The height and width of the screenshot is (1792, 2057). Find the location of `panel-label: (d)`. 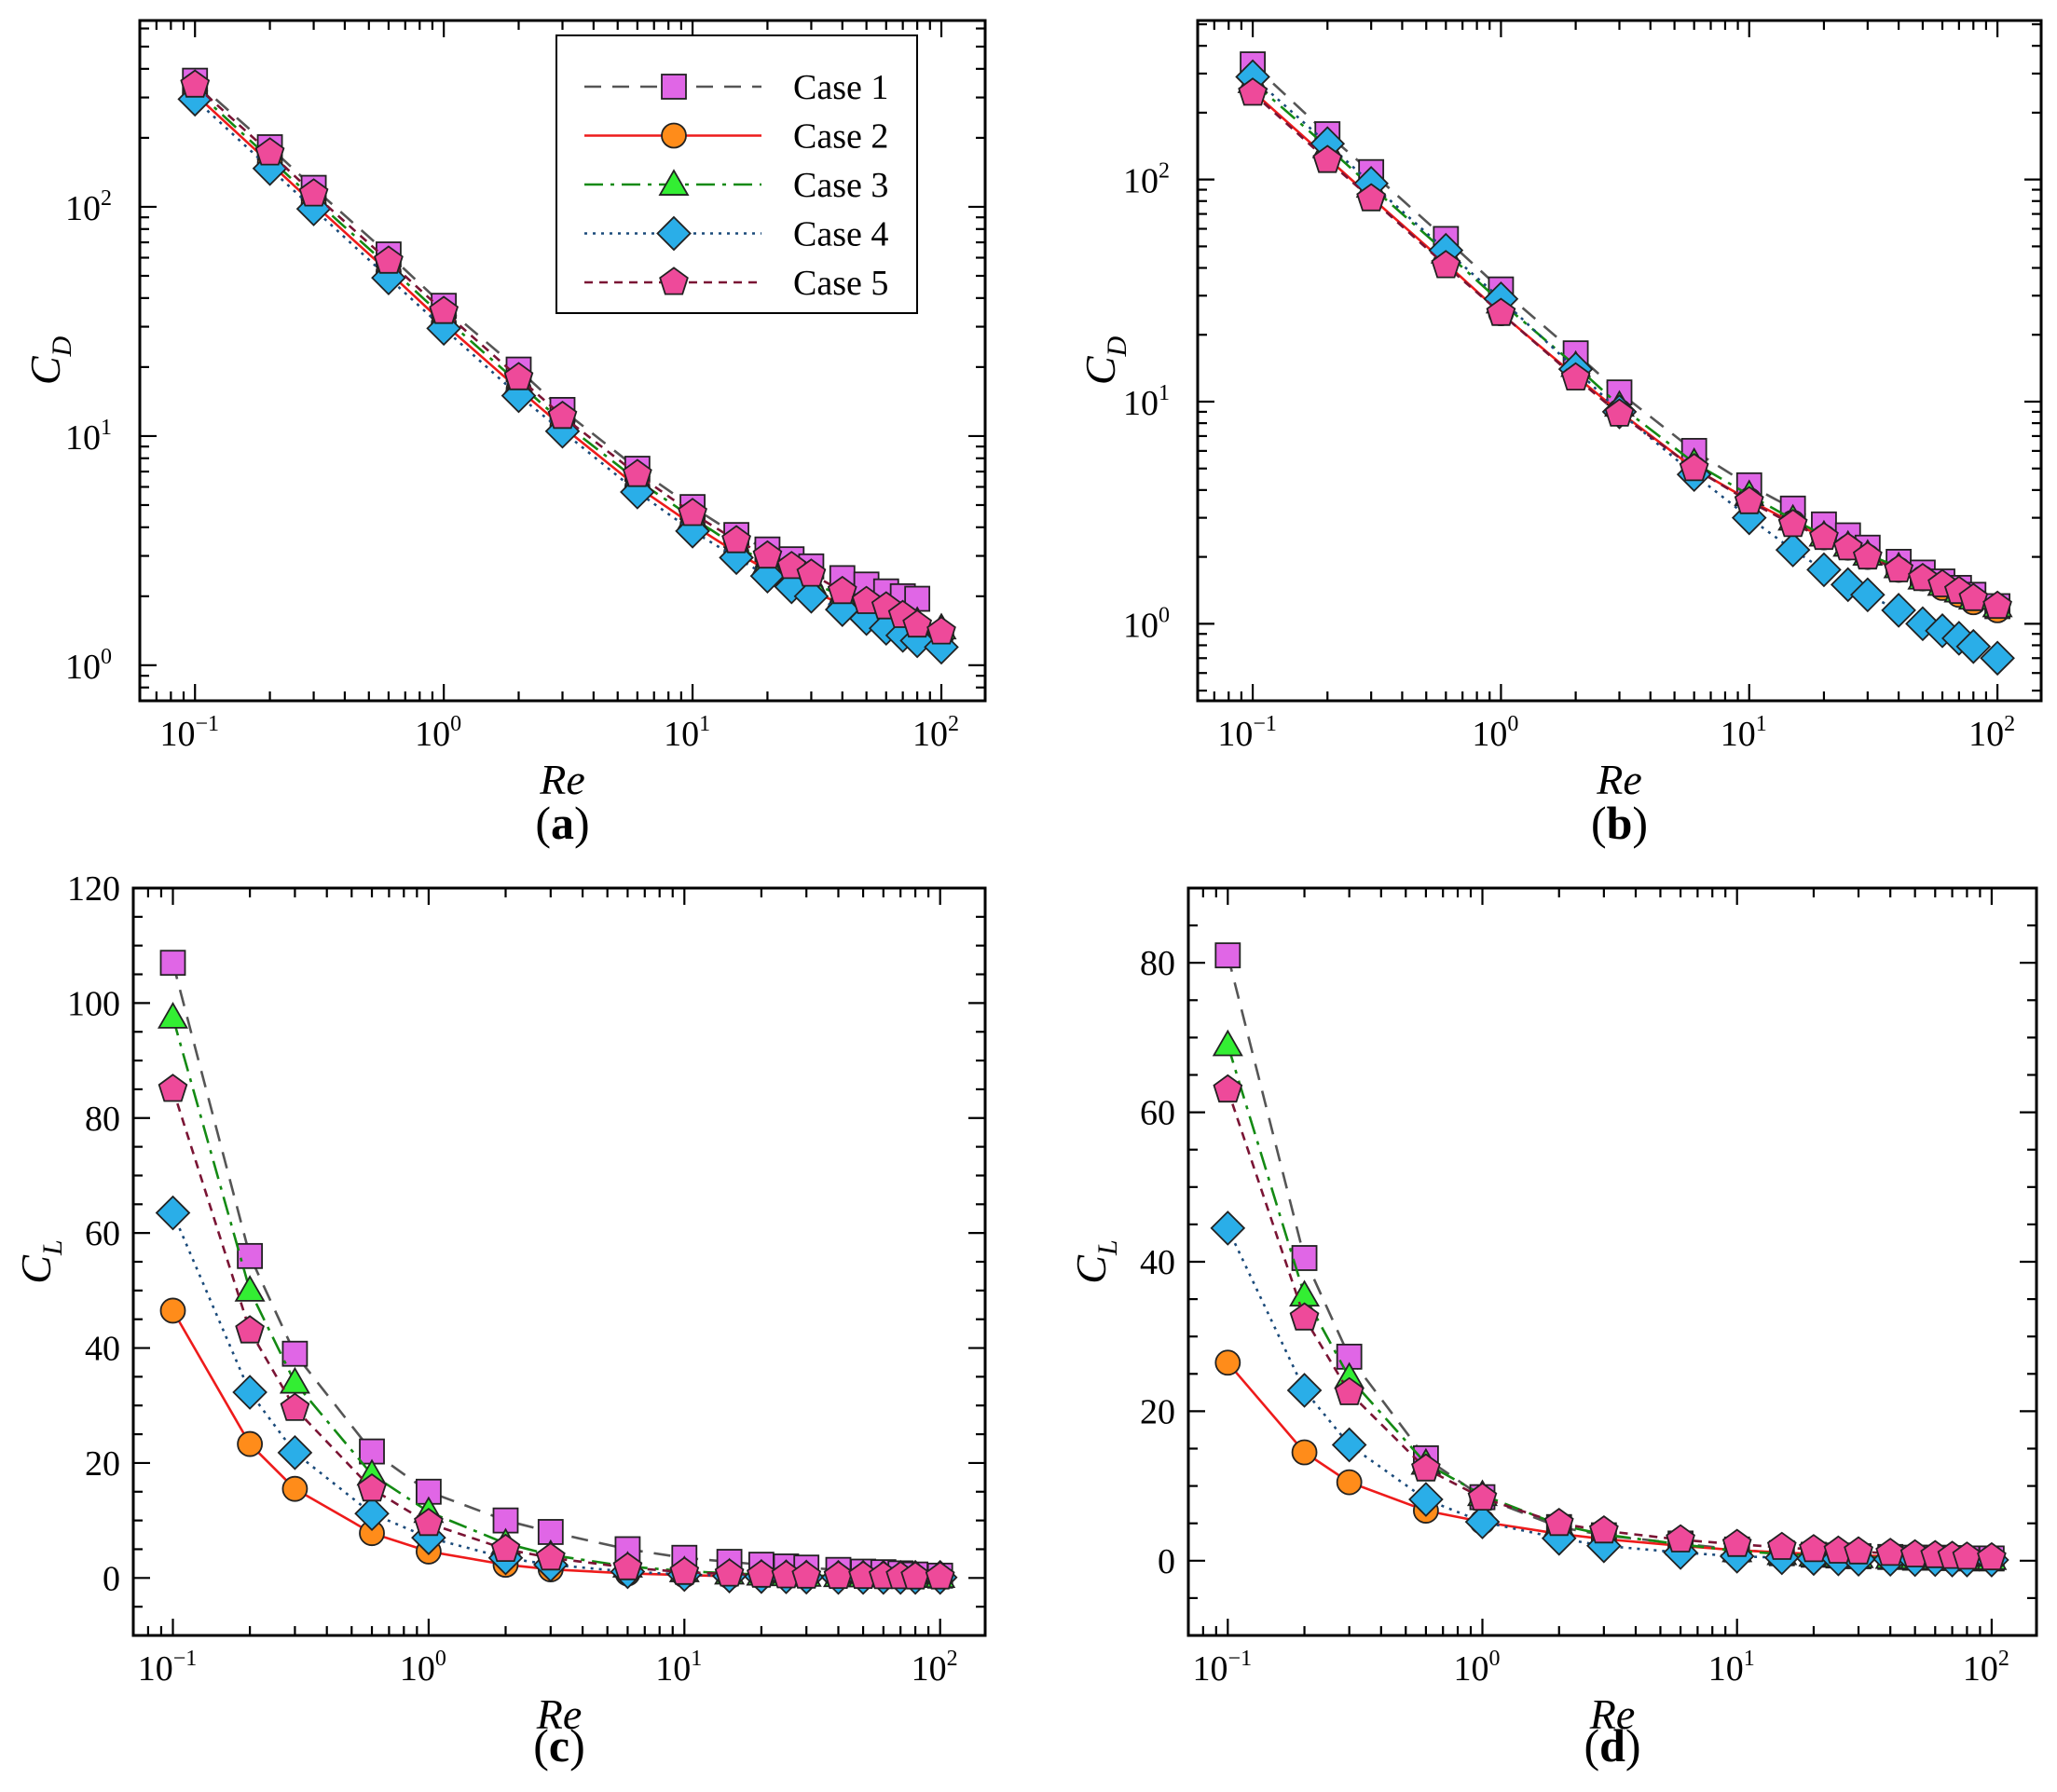

panel-label: (d) is located at coordinates (1612, 1745).